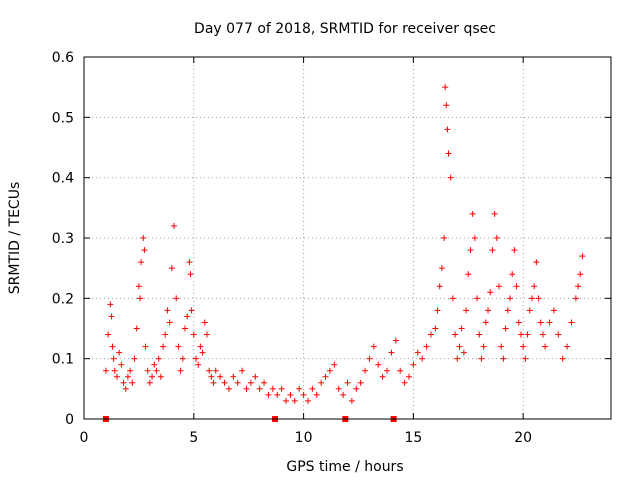 This screenshot has width=640, height=480. I want to click on y-tick-label: 0.5, so click(63, 118).